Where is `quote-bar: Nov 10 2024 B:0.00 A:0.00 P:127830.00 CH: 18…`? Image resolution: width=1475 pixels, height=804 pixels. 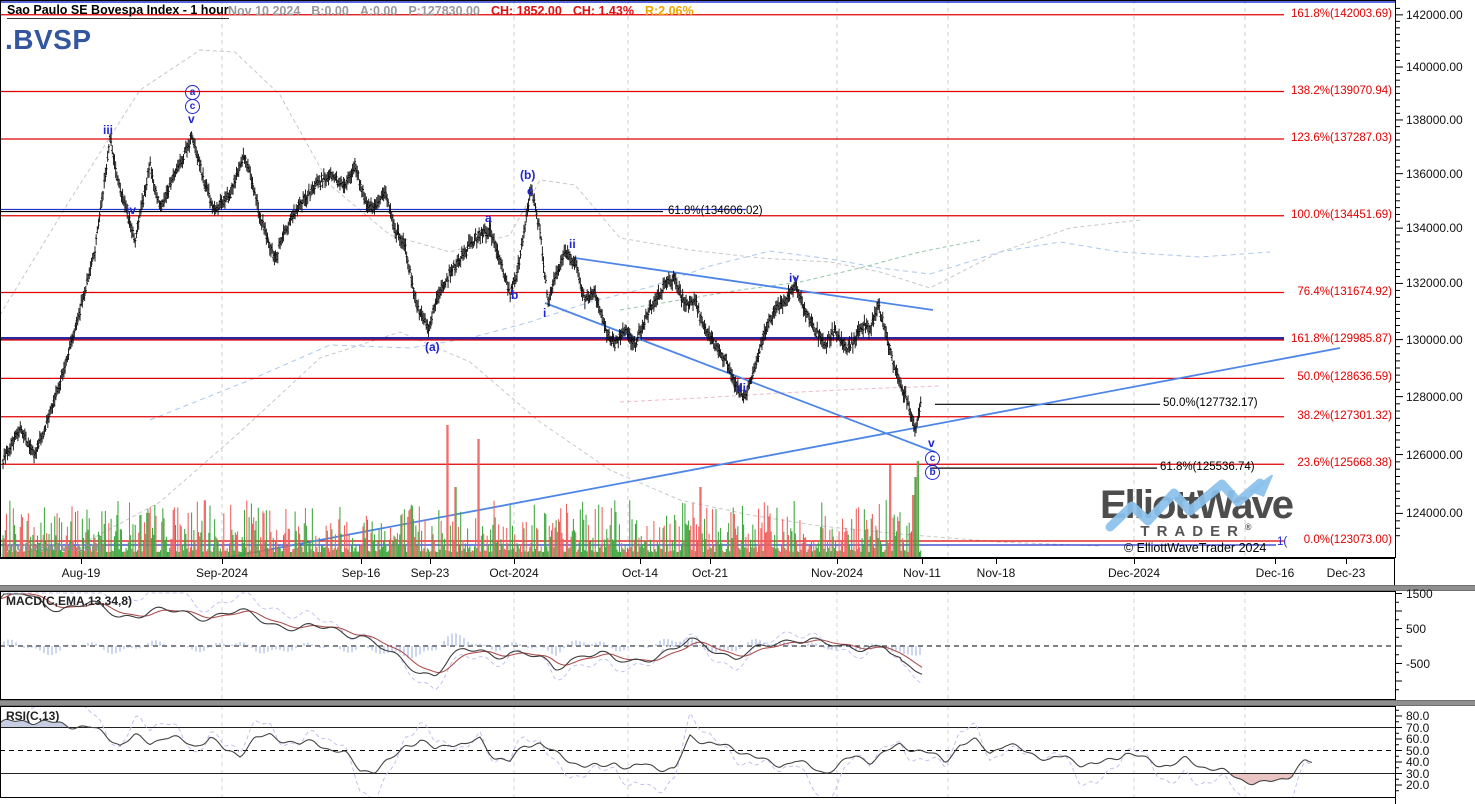
quote-bar: Nov 10 2024 B:0.00 A:0.00 P:127830.00 CH: 18… is located at coordinates (466, 11).